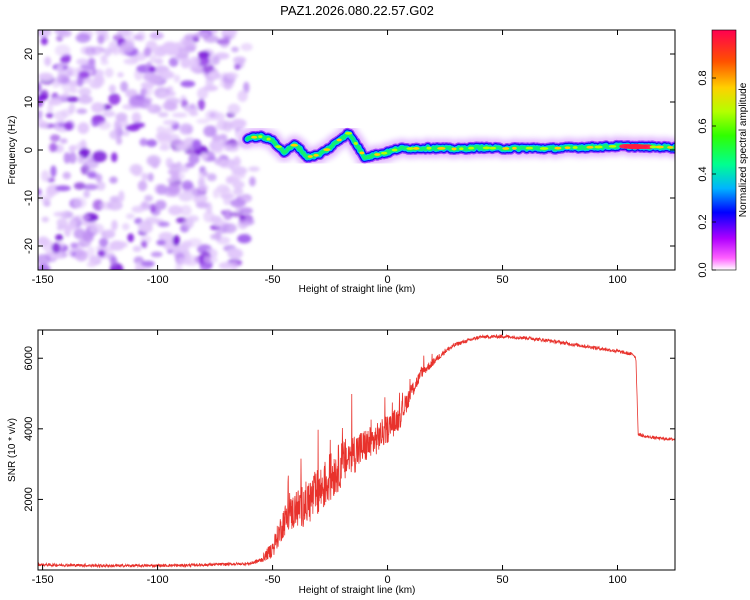 The width and height of the screenshot is (750, 600). What do you see at coordinates (357, 10) in the screenshot?
I see `figure-title: PAZ1.2026.080.22.57.G02` at bounding box center [357, 10].